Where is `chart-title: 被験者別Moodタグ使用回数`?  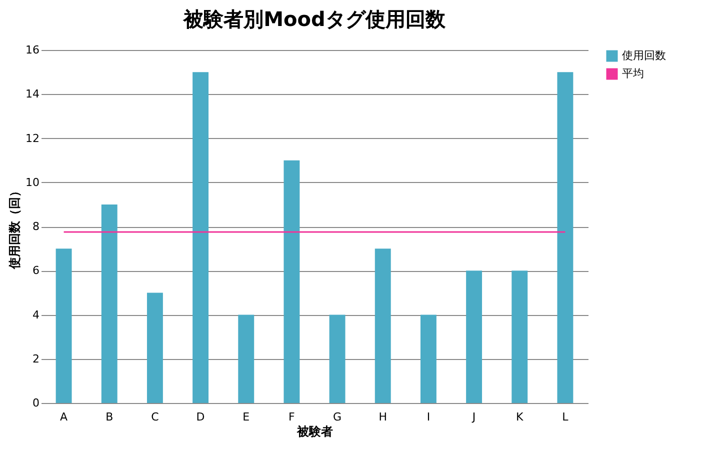
chart-title: 被験者別Moodタグ使用回数 is located at coordinates (314, 19).